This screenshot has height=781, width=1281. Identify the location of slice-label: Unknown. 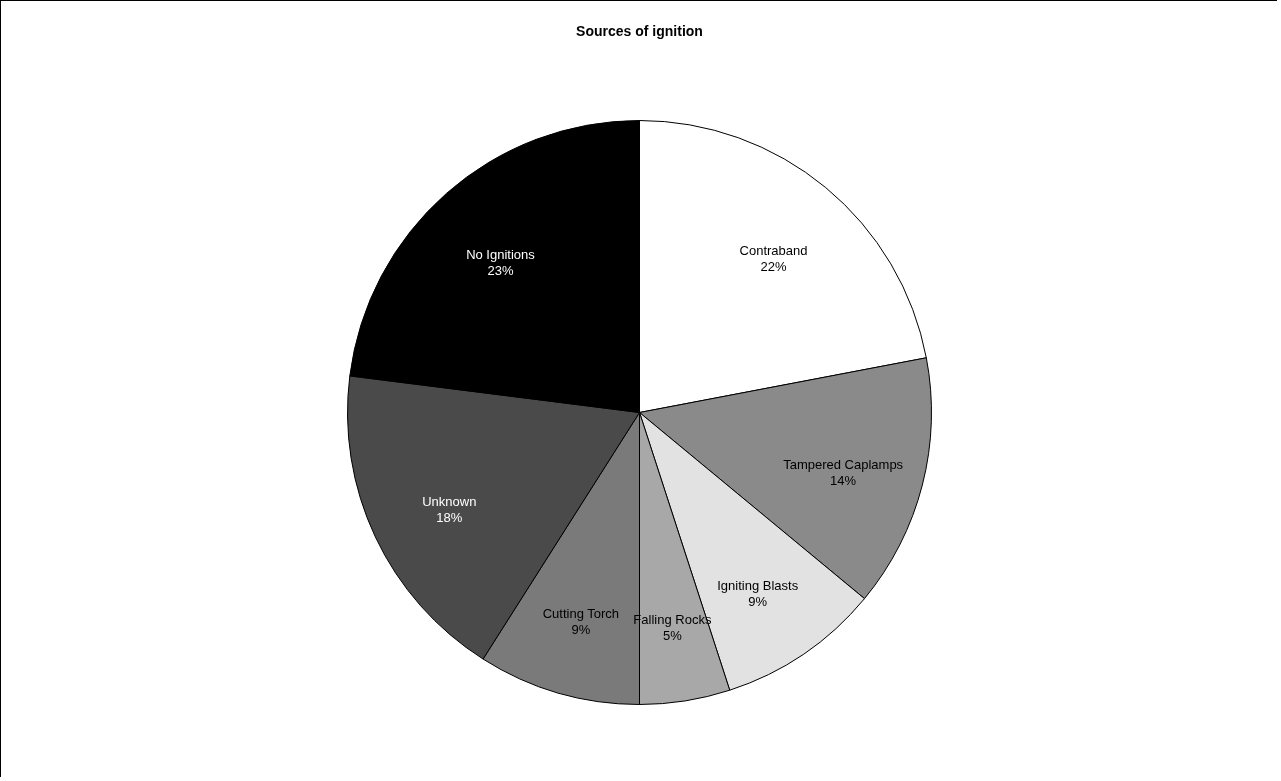
(449, 502).